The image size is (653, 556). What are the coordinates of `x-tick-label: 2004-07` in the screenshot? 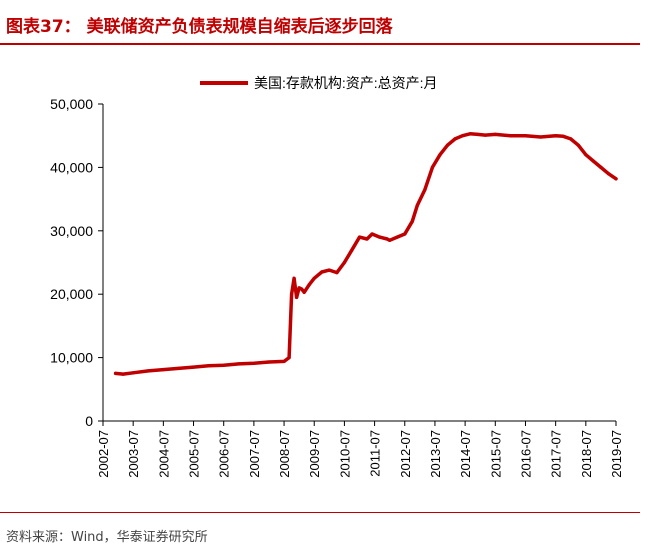 It's located at (163, 454).